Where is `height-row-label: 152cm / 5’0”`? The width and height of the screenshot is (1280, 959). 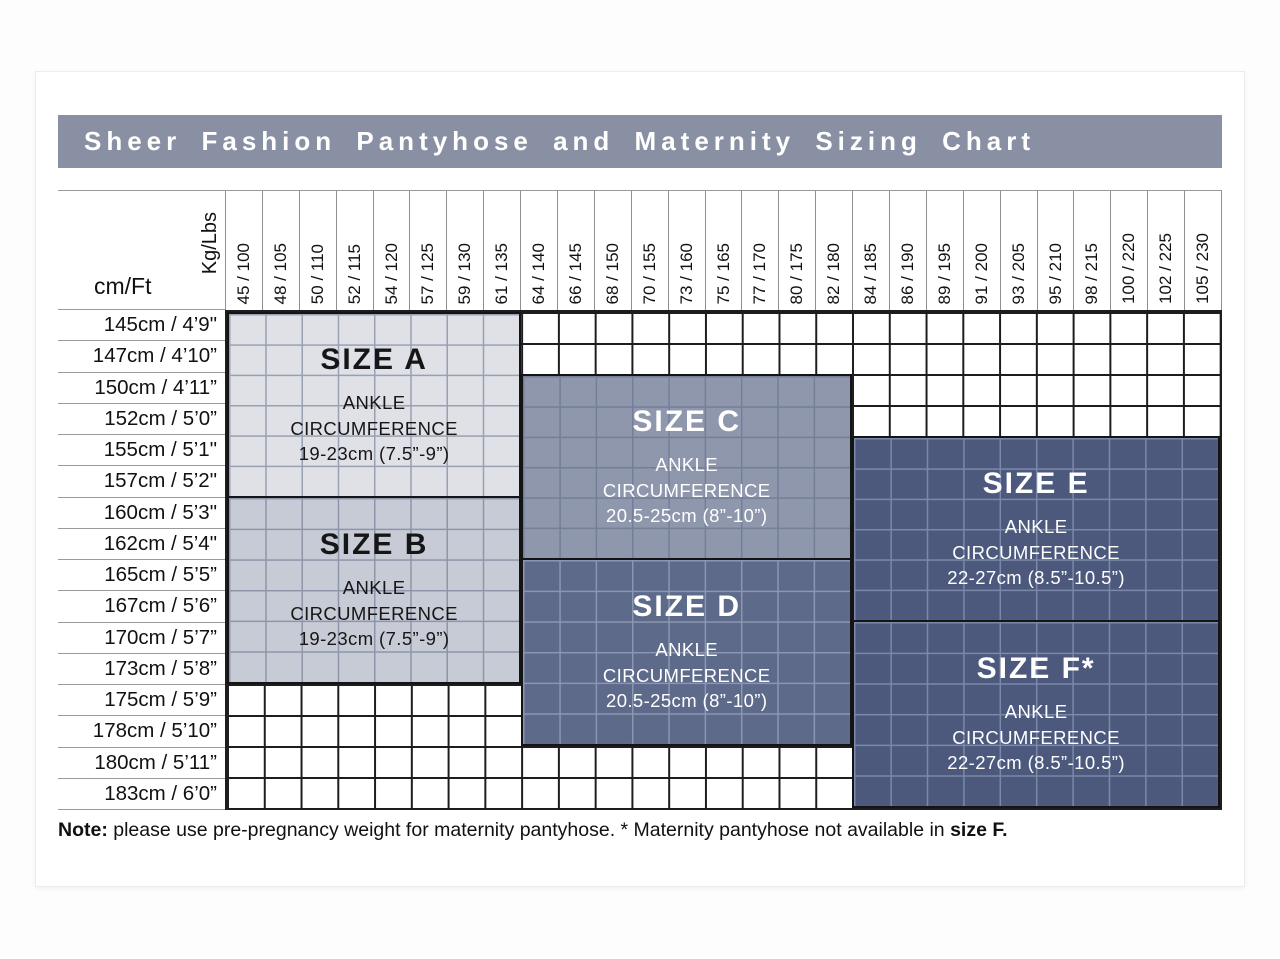
height-row-label: 152cm / 5’0” is located at coordinates (141, 419).